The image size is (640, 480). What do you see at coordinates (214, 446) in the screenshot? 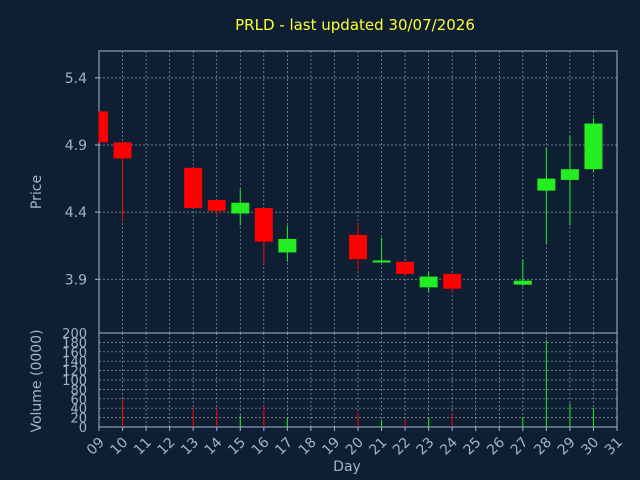
I see `x-tick-label: 14` at bounding box center [214, 446].